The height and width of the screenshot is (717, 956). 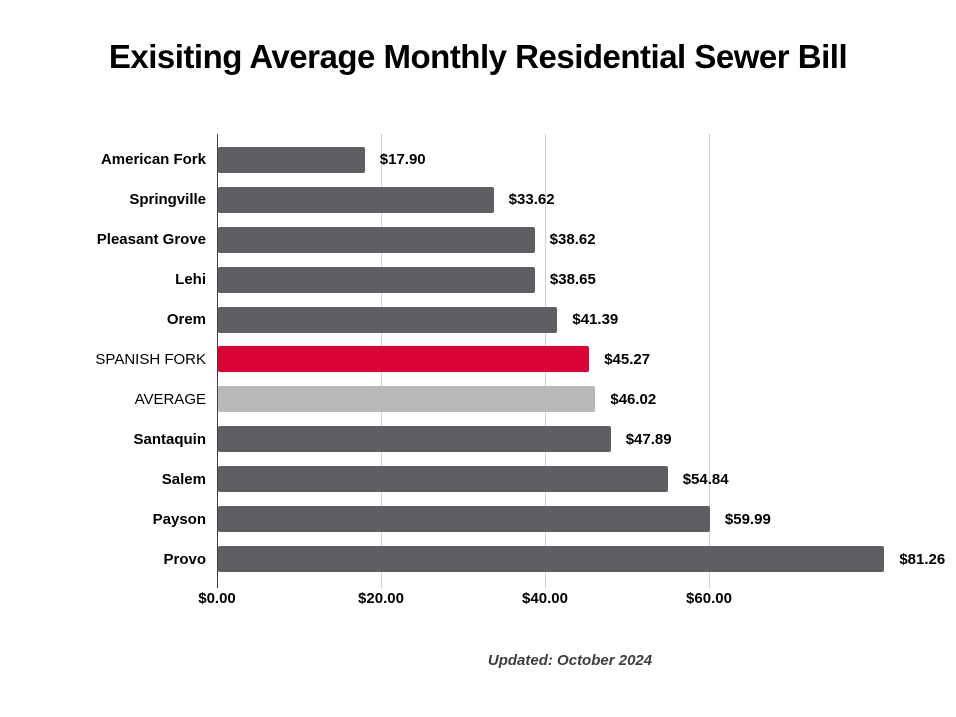 What do you see at coordinates (190, 280) in the screenshot?
I see `category-label: Lehi` at bounding box center [190, 280].